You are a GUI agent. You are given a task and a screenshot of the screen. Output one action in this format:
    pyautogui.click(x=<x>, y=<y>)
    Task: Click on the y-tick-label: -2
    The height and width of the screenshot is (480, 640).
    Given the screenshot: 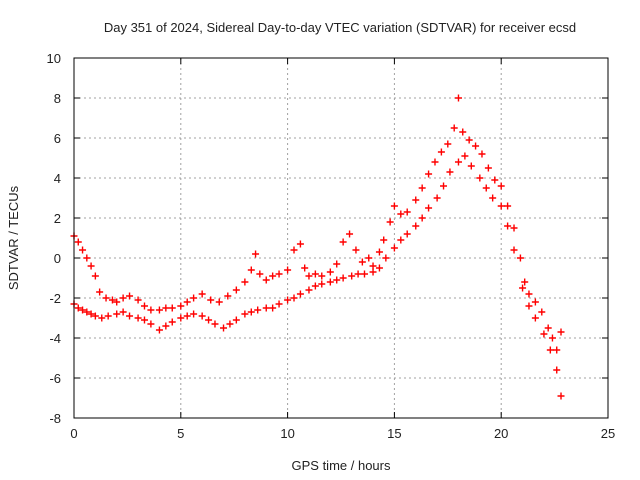 What is the action you would take?
    pyautogui.click(x=55, y=298)
    